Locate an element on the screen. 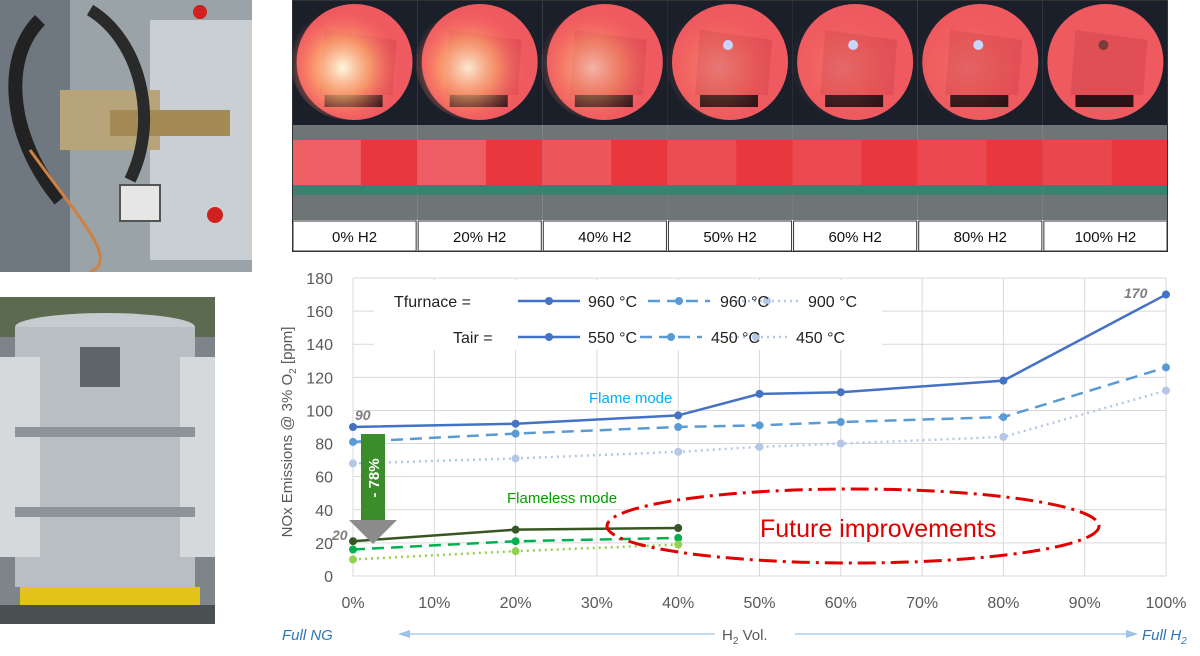 Image resolution: width=1200 pixels, height=656 pixels. future-improvements: Future improvements is located at coordinates (853, 526).